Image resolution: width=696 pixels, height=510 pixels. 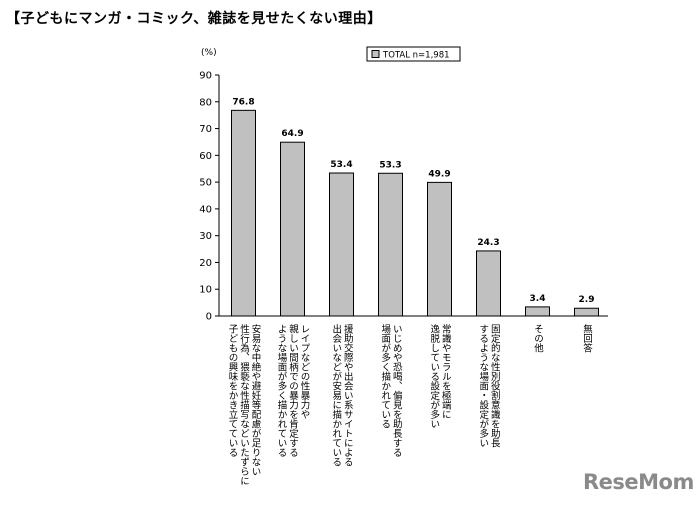 What do you see at coordinates (205, 183) in the screenshot?
I see `y-tick-label: 50` at bounding box center [205, 183].